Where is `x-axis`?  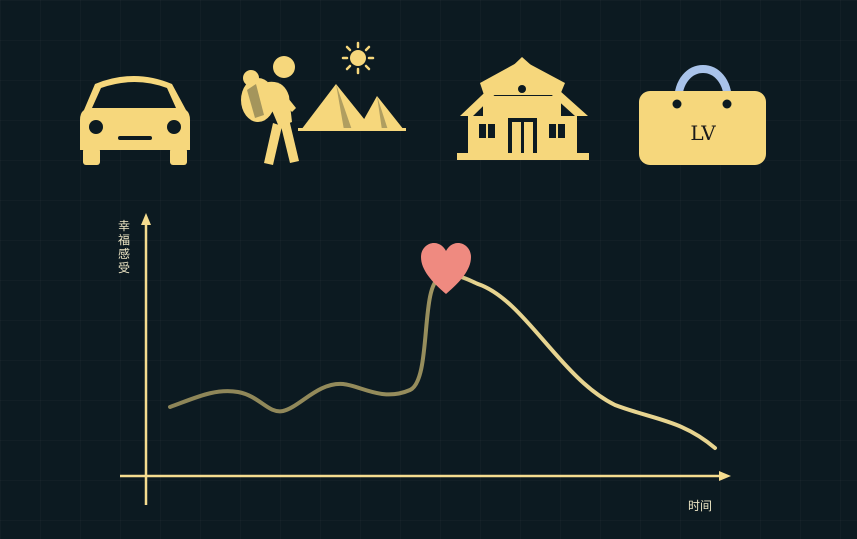
x-axis is located at coordinates (425, 476).